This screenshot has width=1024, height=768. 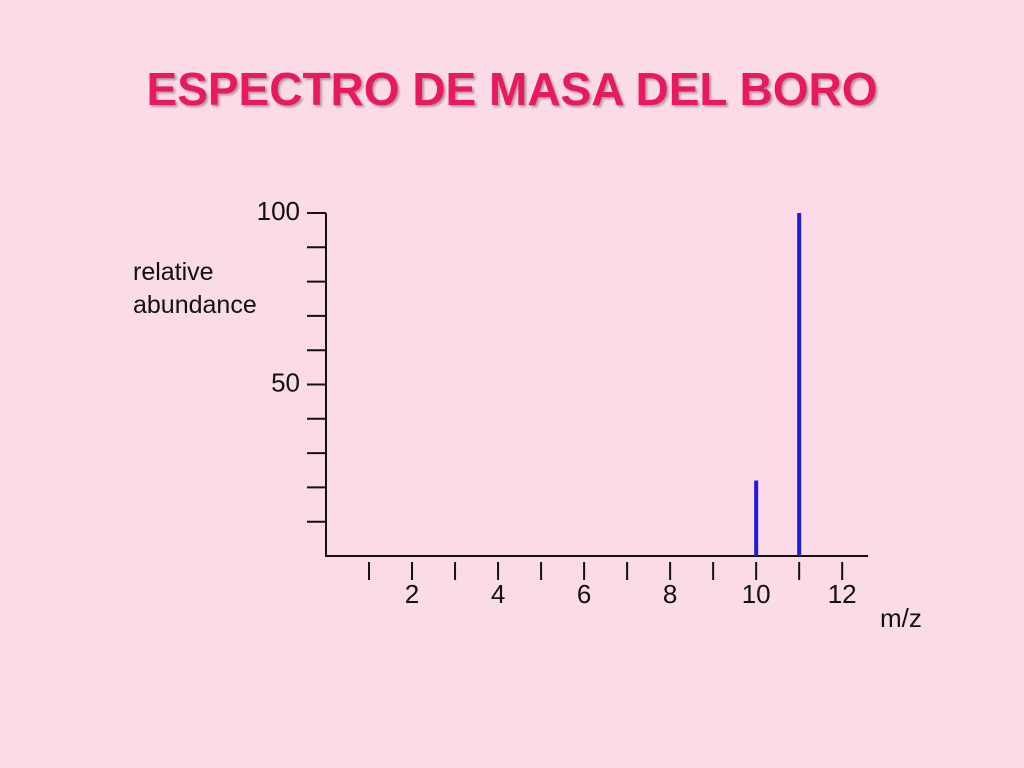 What do you see at coordinates (842, 594) in the screenshot?
I see `x-tick-label: 12` at bounding box center [842, 594].